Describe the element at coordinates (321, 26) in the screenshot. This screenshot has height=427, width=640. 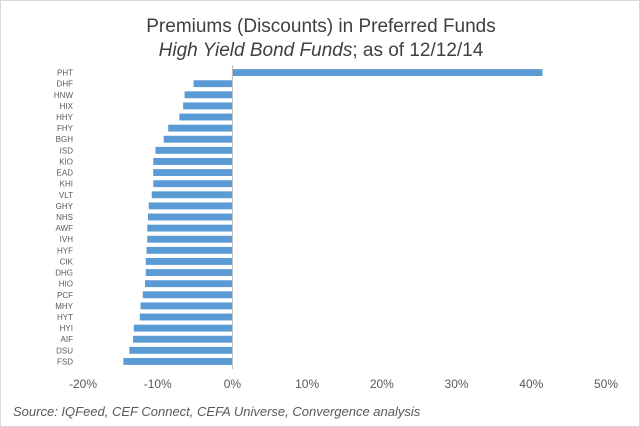
I see `chart-title: Premiums (Discounts) in Preferred Funds` at that location.